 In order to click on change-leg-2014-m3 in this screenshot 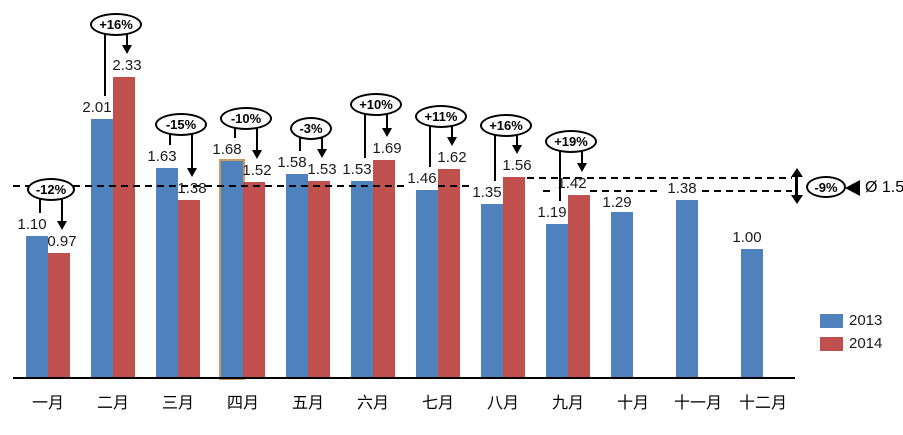, I will do `click(192, 151)`.